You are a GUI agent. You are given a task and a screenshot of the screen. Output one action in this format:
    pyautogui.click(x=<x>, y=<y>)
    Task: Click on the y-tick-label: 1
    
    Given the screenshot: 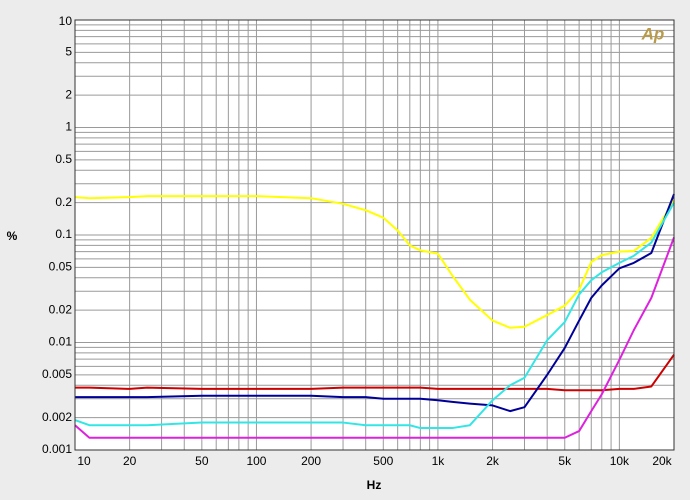 What is the action you would take?
    pyautogui.click(x=68, y=127)
    